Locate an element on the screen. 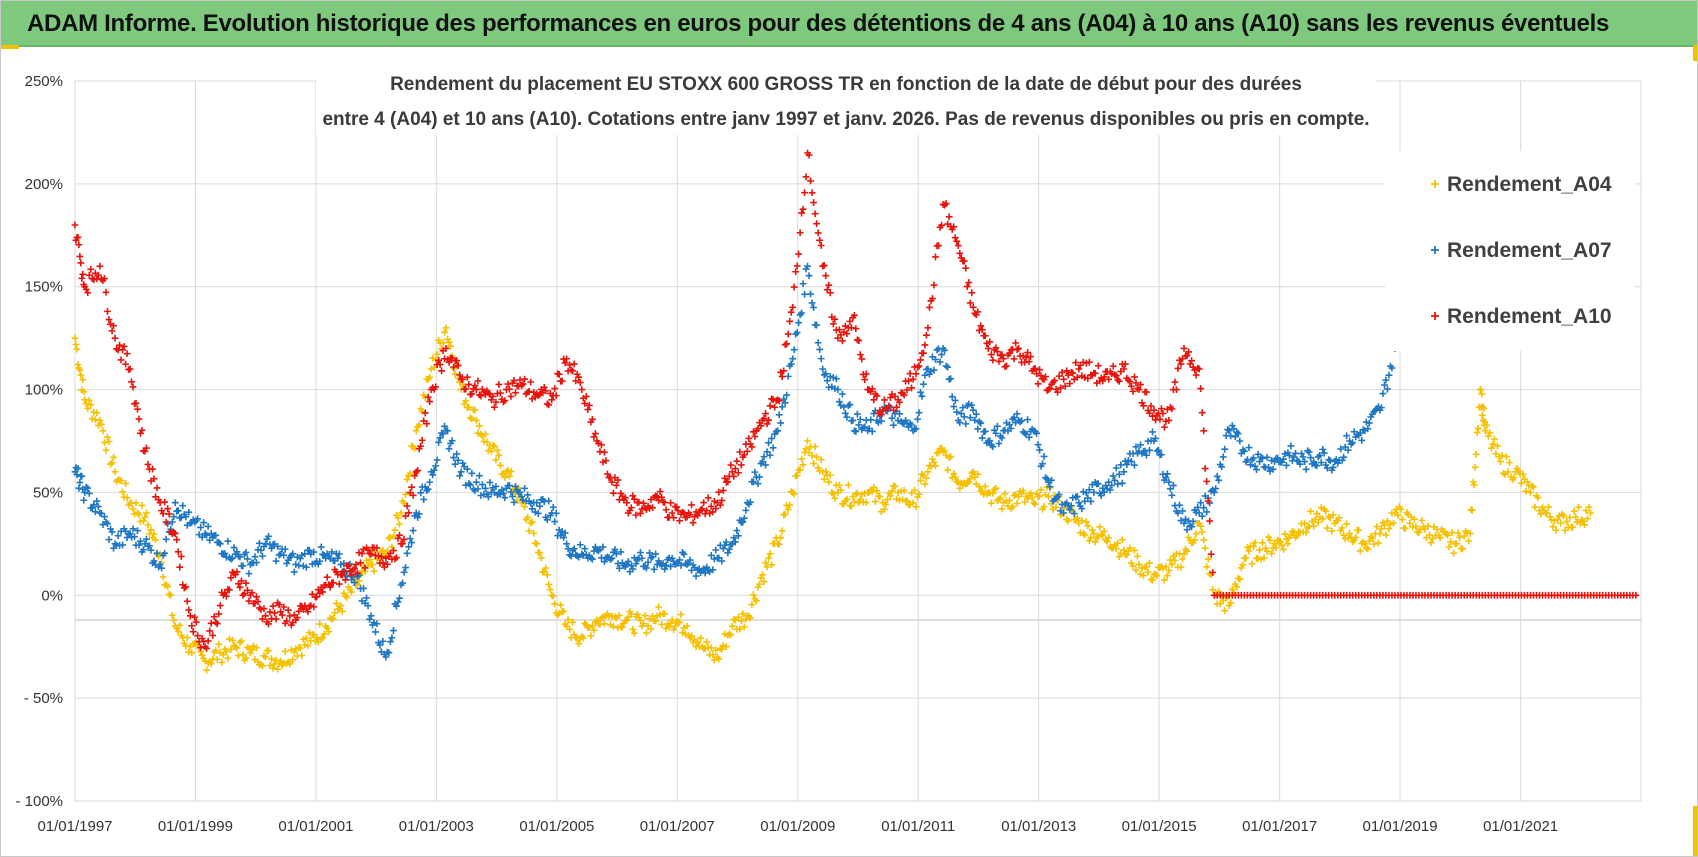 The width and height of the screenshot is (1698, 857). x-tick-label: 01/01/2005 is located at coordinates (556, 826).